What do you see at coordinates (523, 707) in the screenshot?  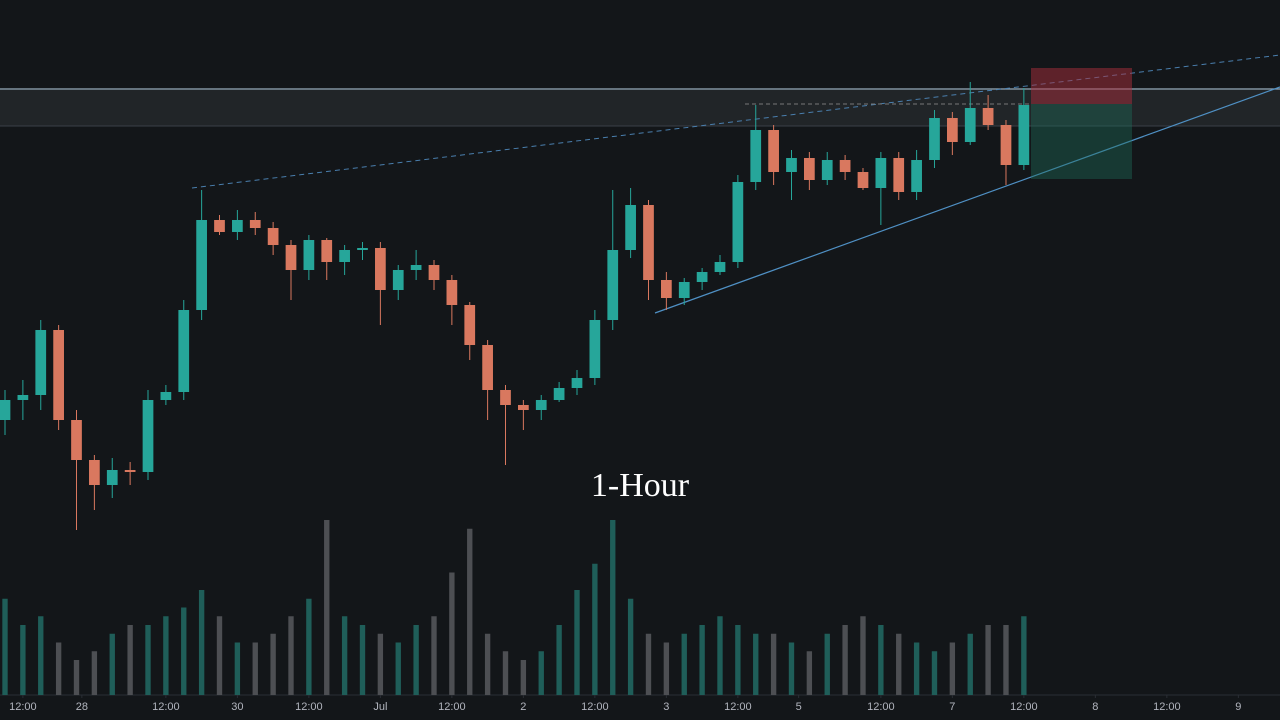 I see `x-tick-label: 2` at bounding box center [523, 707].